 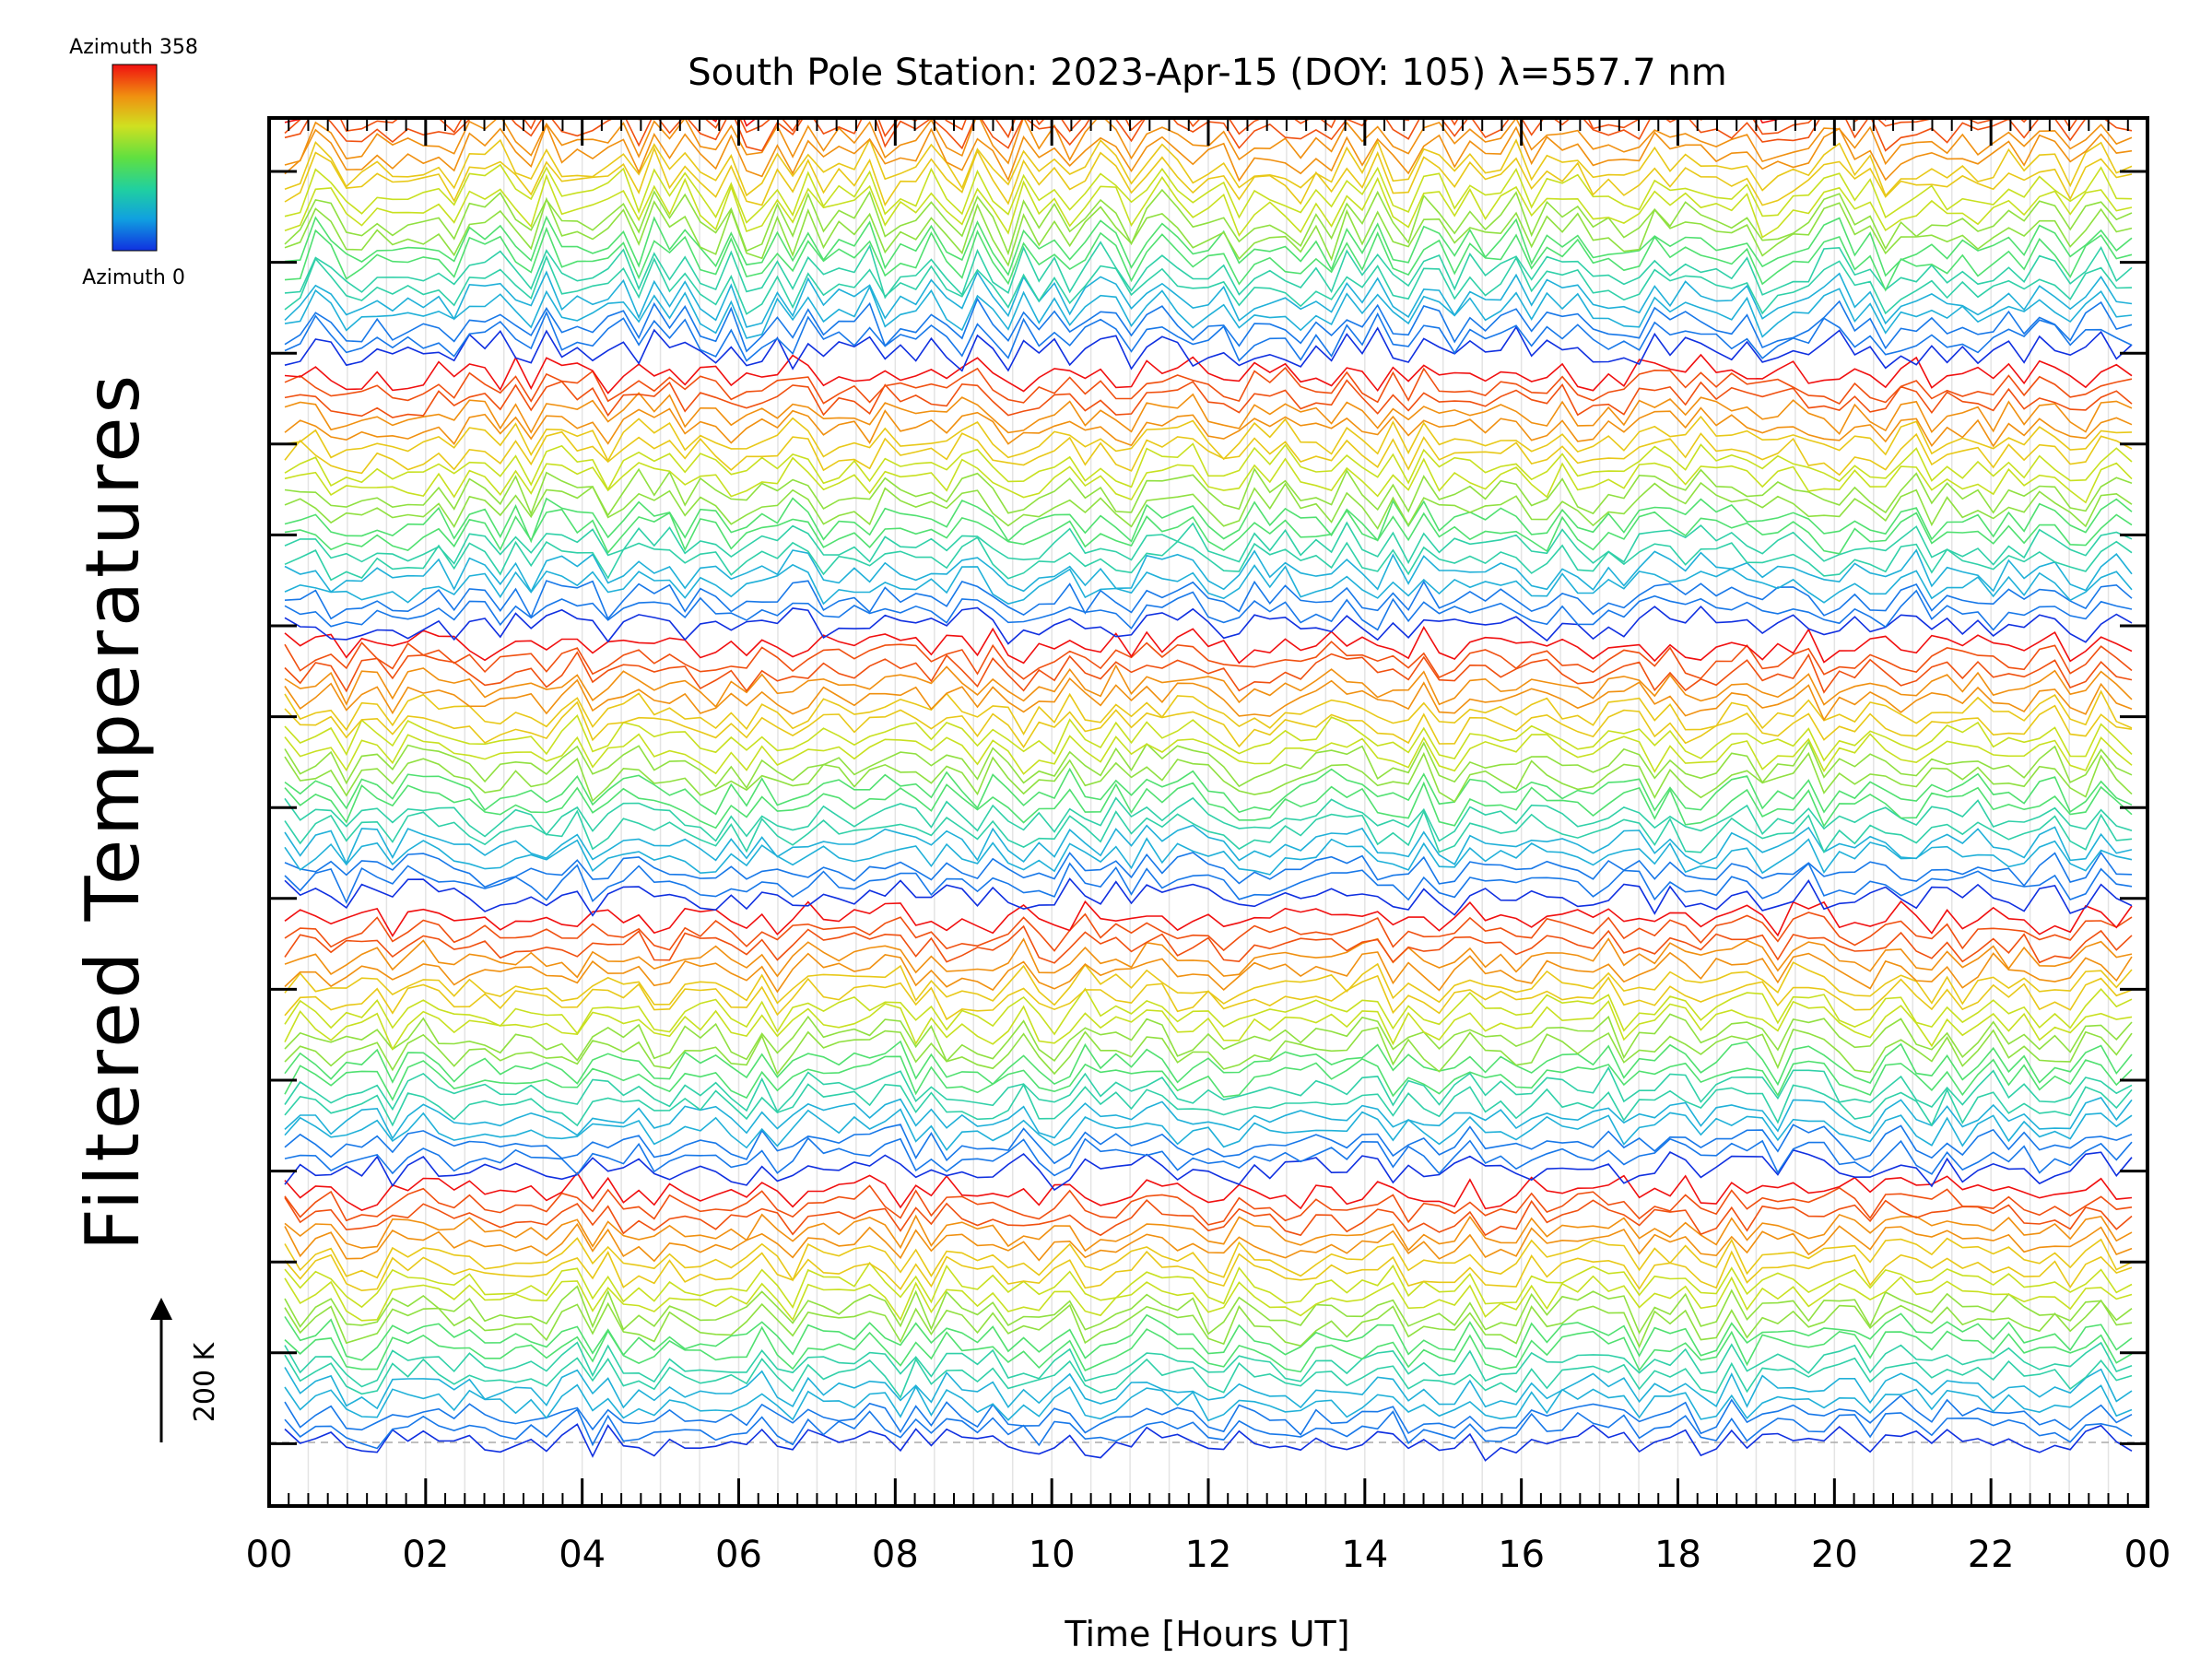 What do you see at coordinates (425, 1555) in the screenshot?
I see `x-tick-label: 02` at bounding box center [425, 1555].